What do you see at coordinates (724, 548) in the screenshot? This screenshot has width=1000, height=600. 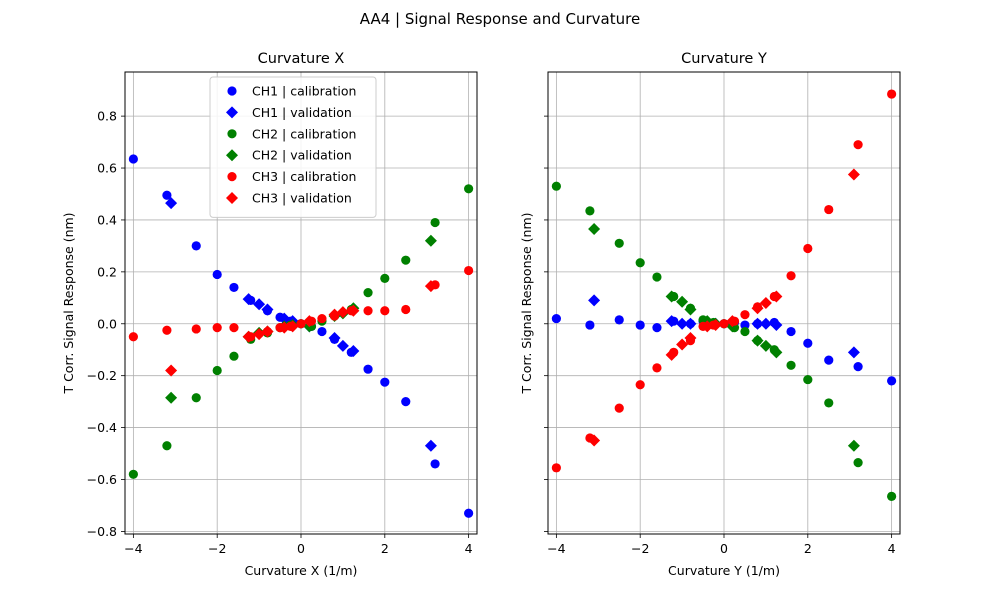 I see `x-tick-label: 0` at bounding box center [724, 548].